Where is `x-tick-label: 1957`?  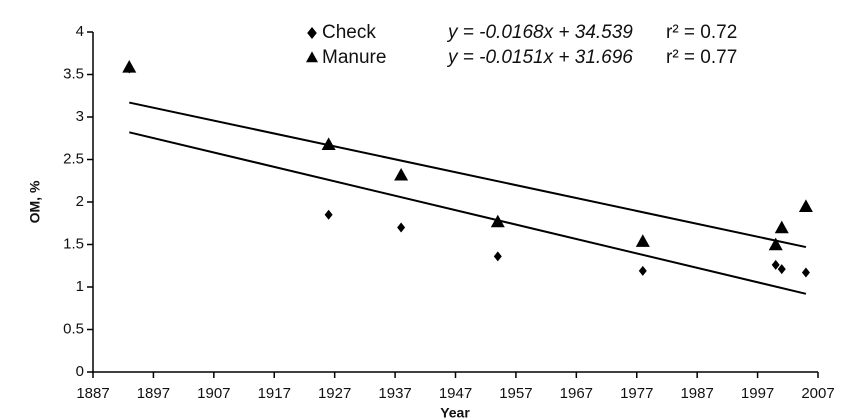
x-tick-label: 1957 is located at coordinates (515, 393).